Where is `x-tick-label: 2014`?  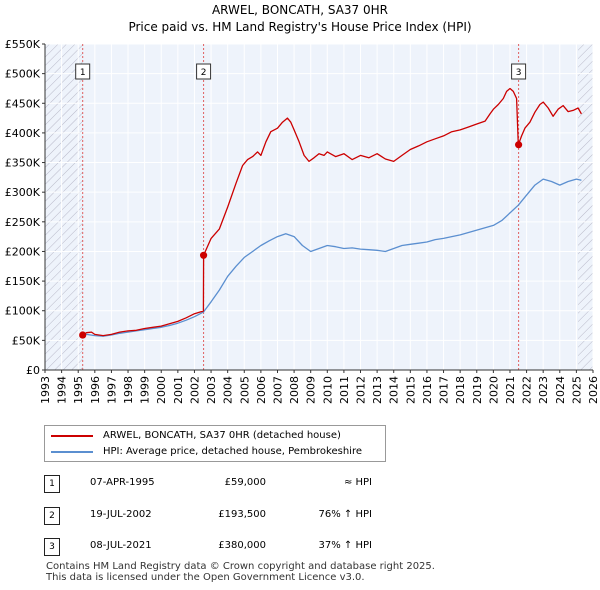 x-tick-label: 2014 is located at coordinates (394, 390).